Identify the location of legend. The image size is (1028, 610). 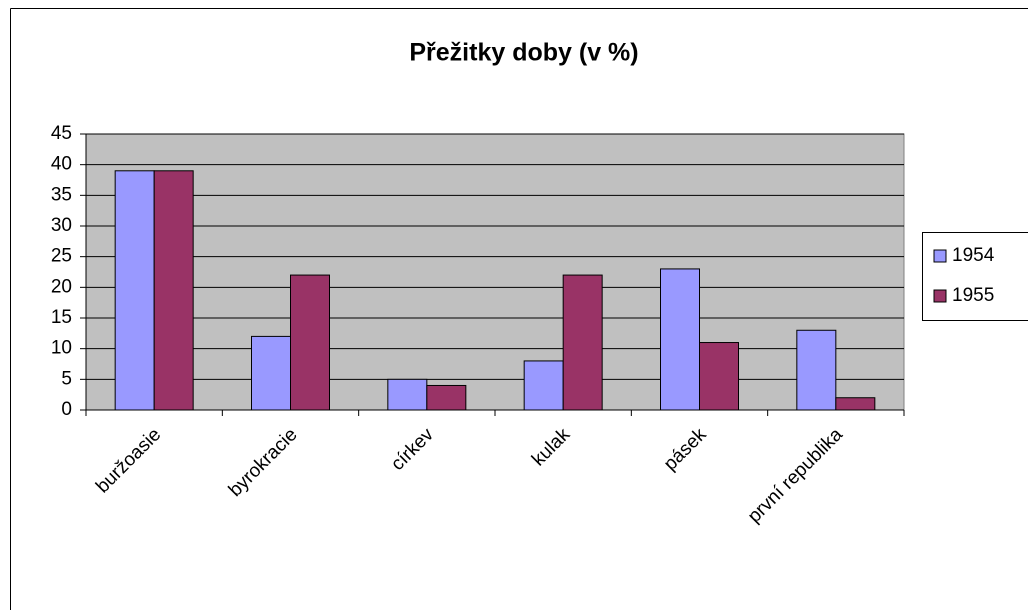
(975, 276).